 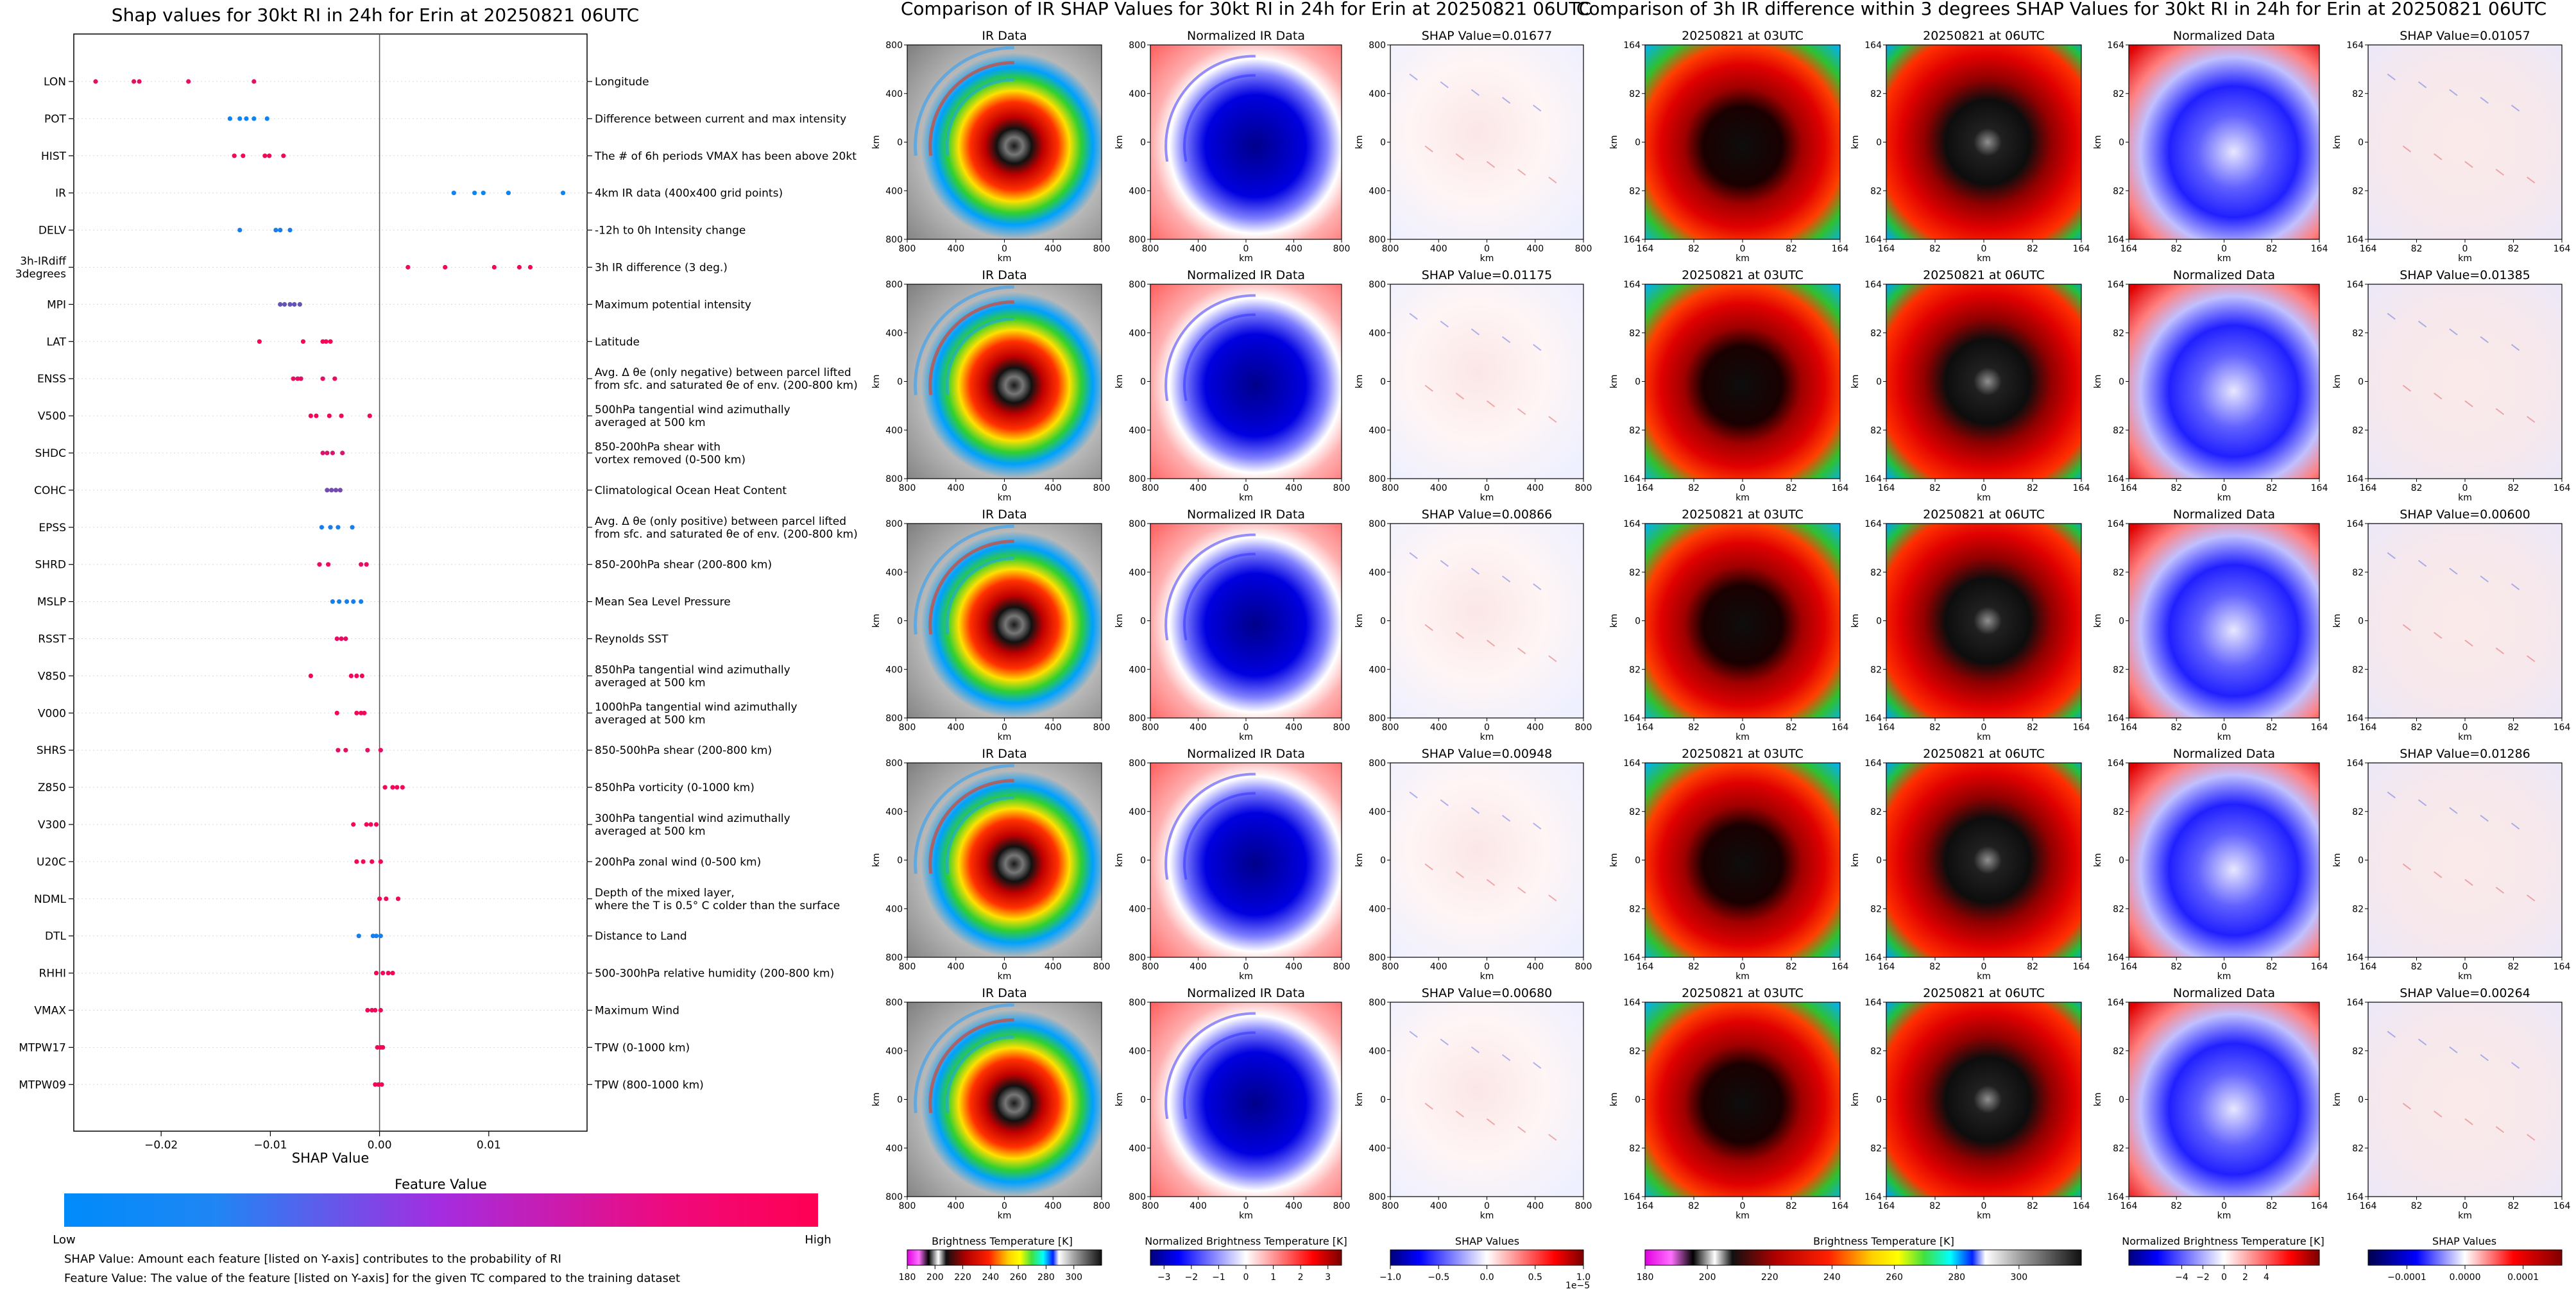 I want to click on feature-description-label: Distance to Land, so click(x=641, y=937).